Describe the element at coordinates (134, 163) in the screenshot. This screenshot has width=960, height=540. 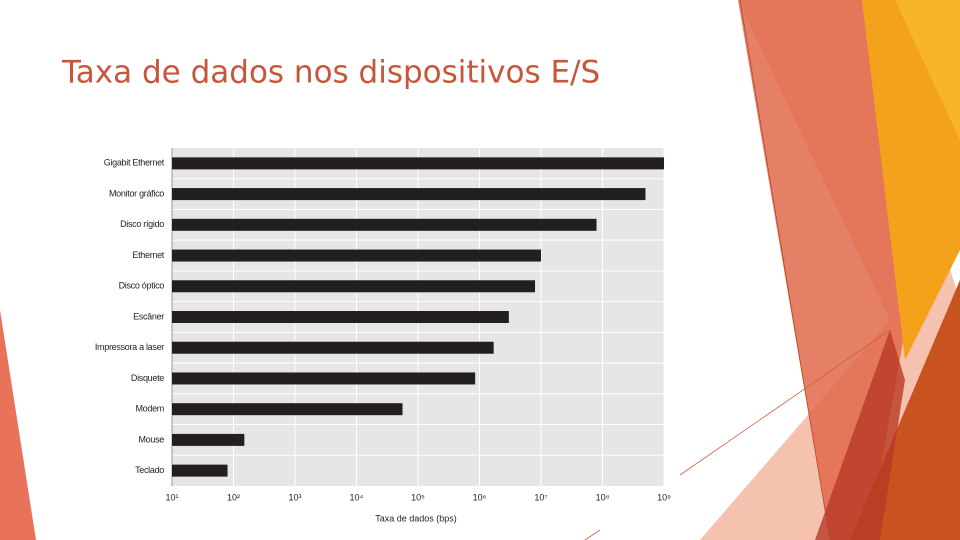
I see `y-tick-label: Gigabit Ethernet` at that location.